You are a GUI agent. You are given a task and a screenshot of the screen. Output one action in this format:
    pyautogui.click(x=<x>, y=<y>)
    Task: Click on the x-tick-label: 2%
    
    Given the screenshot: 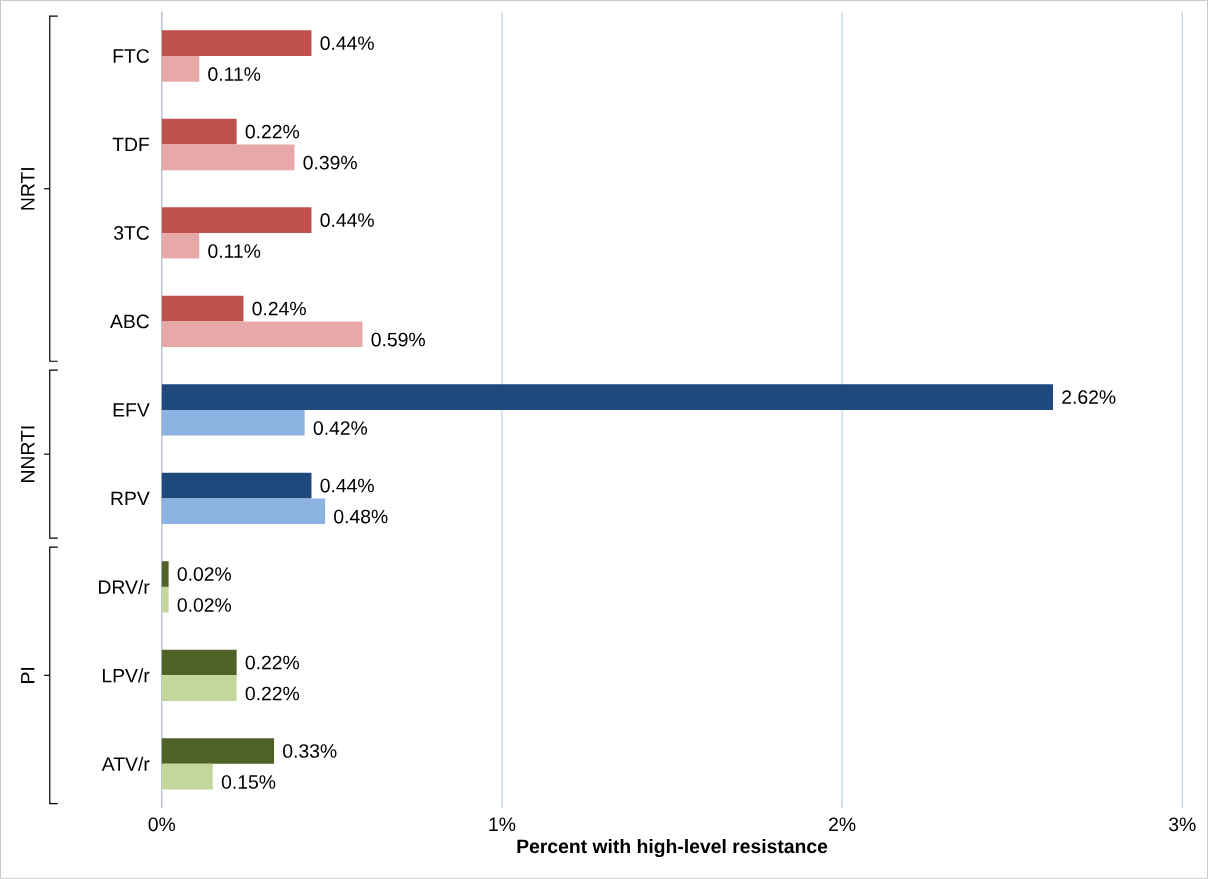 What is the action you would take?
    pyautogui.click(x=842, y=824)
    